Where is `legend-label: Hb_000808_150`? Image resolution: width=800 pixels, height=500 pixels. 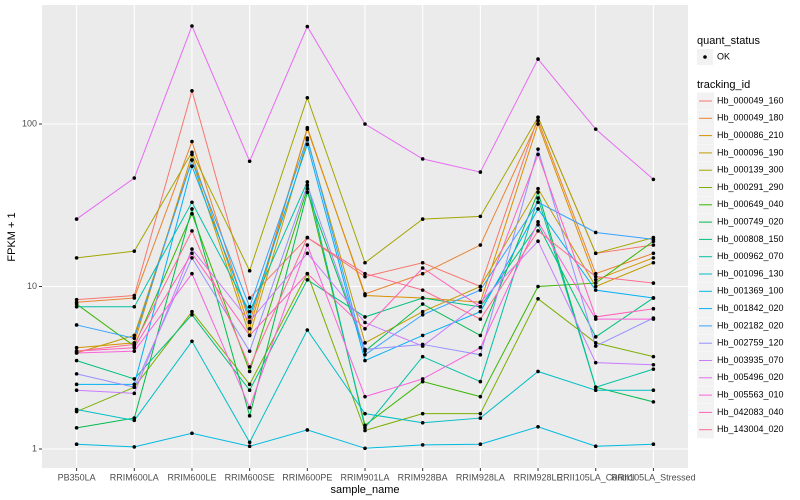
legend-label: Hb_000808_150 is located at coordinates (750, 239).